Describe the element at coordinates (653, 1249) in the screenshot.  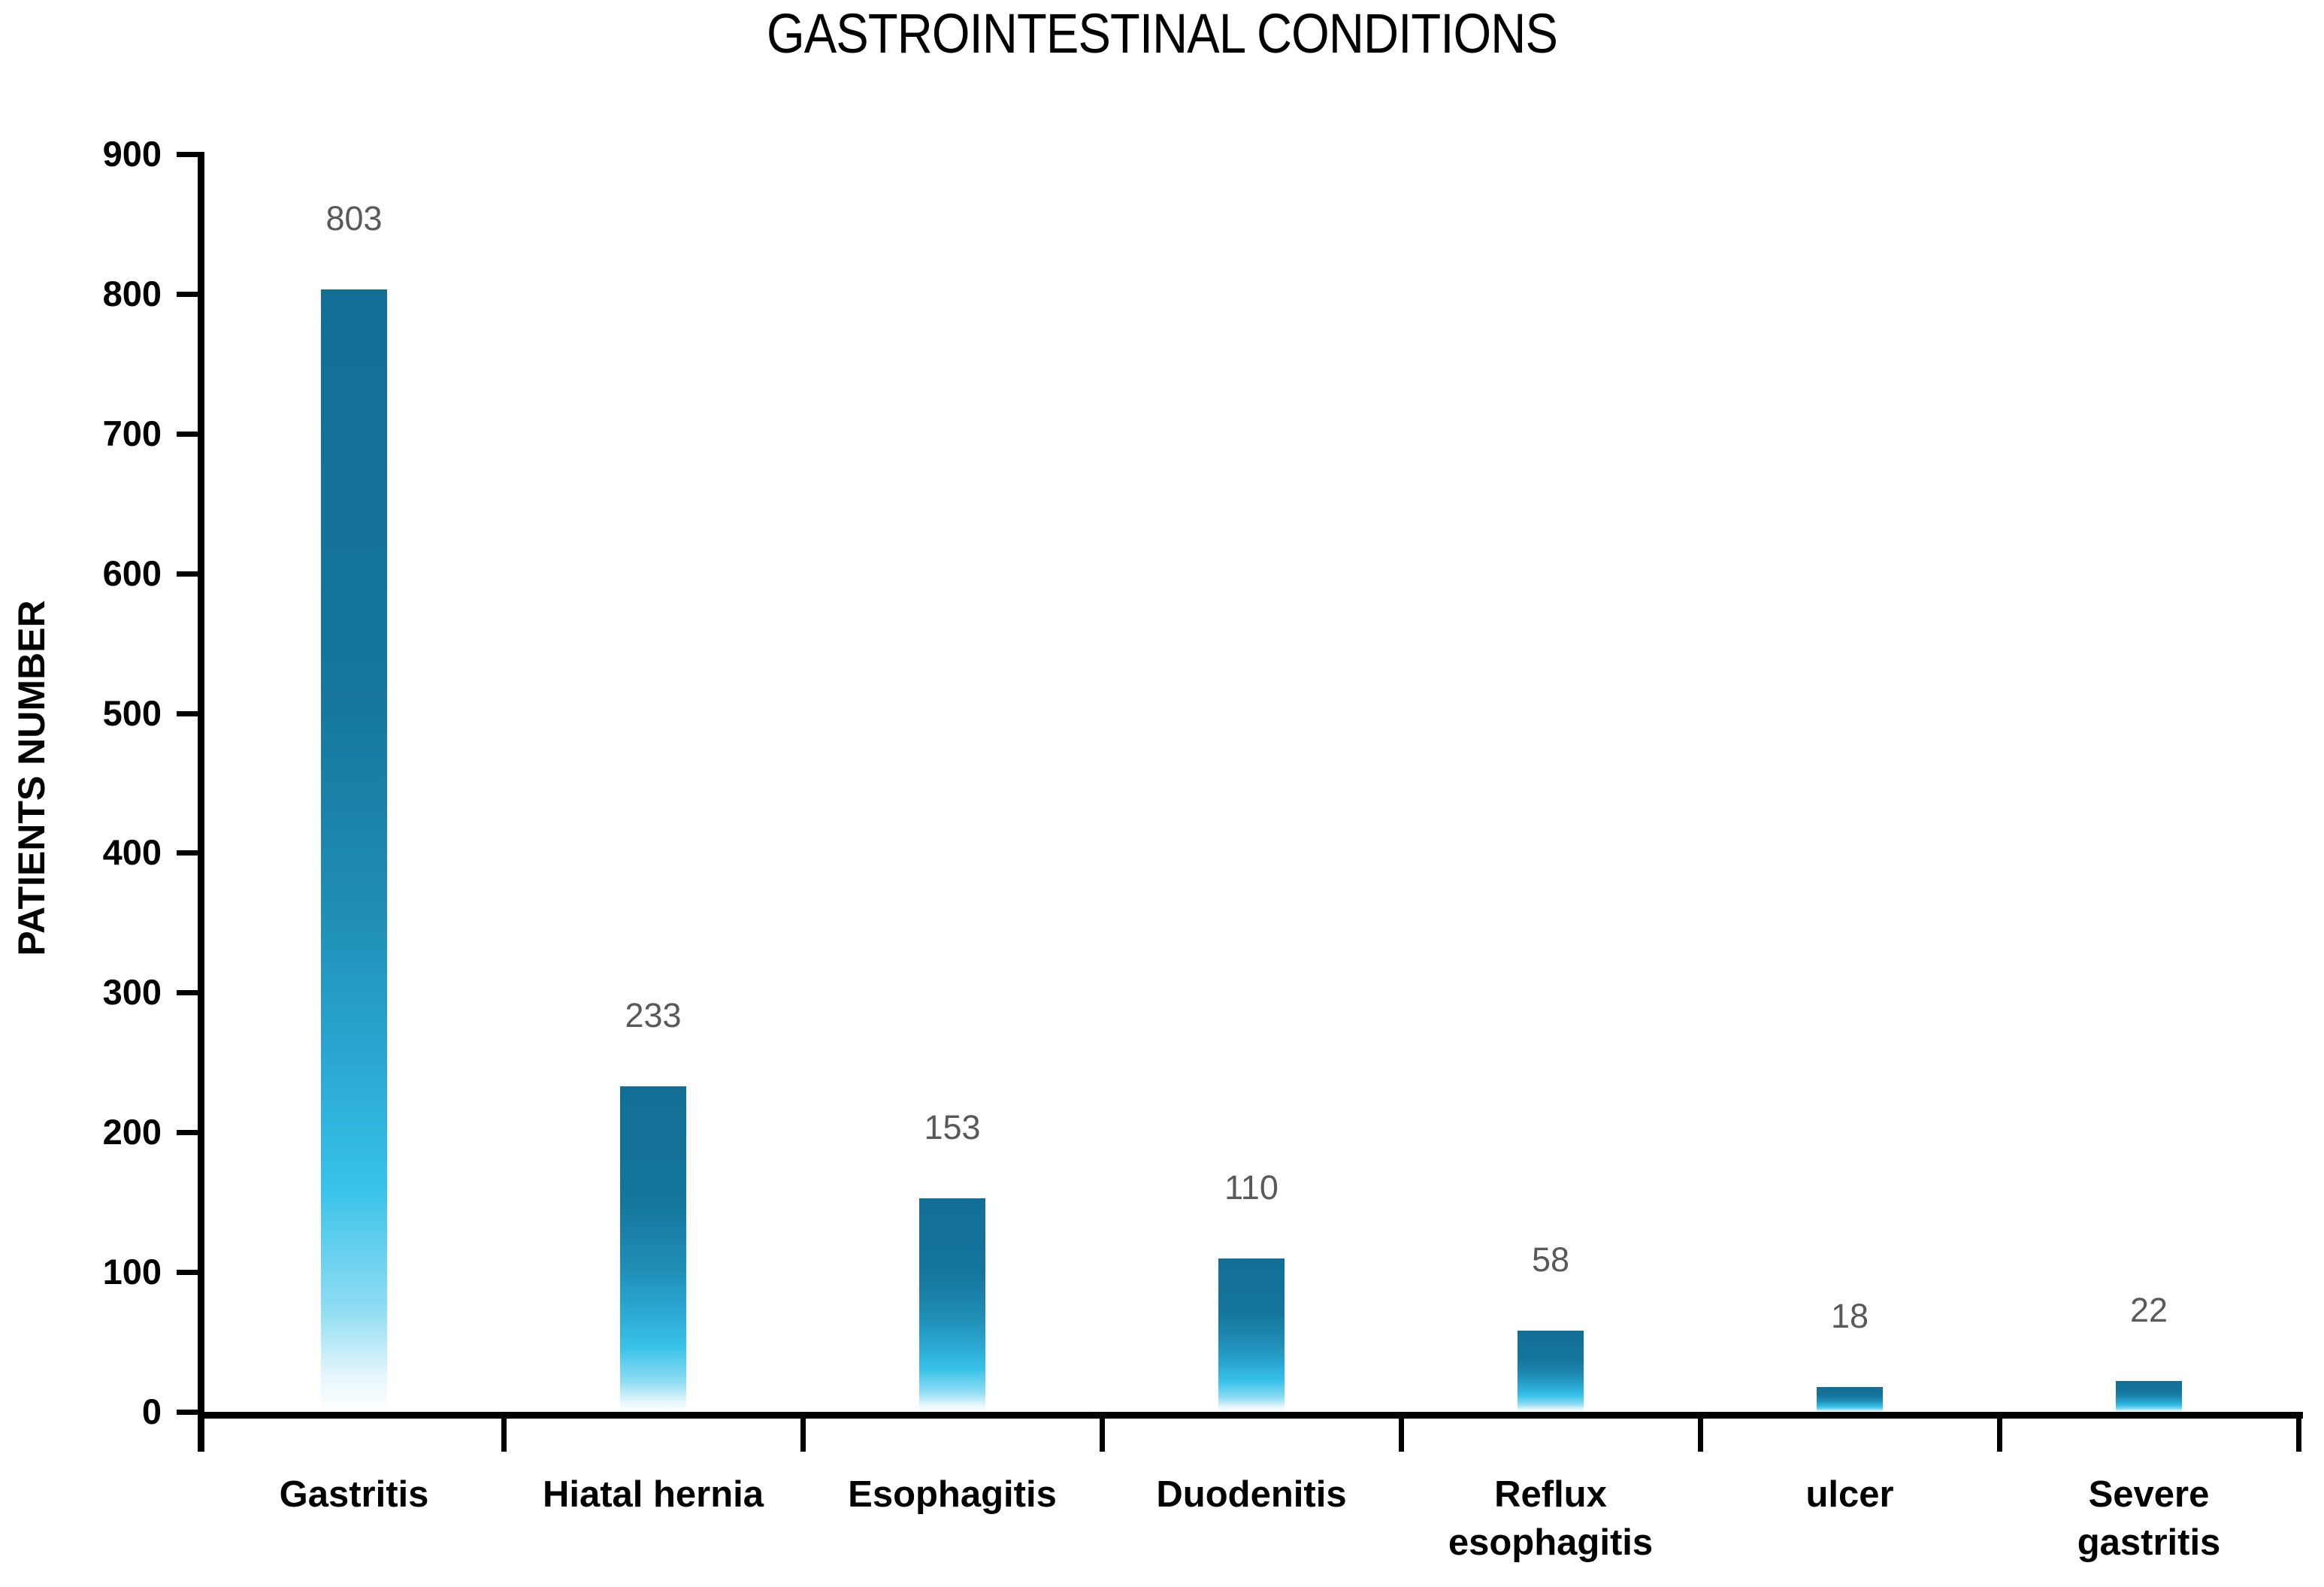
I see `bar-hiatal-hernia` at that location.